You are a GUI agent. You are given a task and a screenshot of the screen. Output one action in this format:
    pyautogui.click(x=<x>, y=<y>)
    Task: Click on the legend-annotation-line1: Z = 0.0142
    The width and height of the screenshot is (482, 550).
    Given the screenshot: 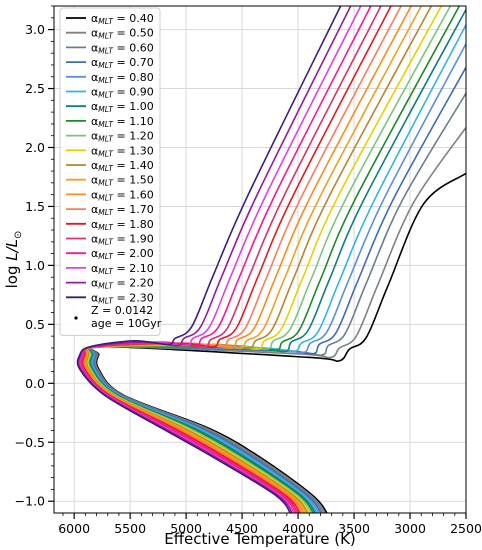 What is the action you would take?
    pyautogui.click(x=122, y=310)
    